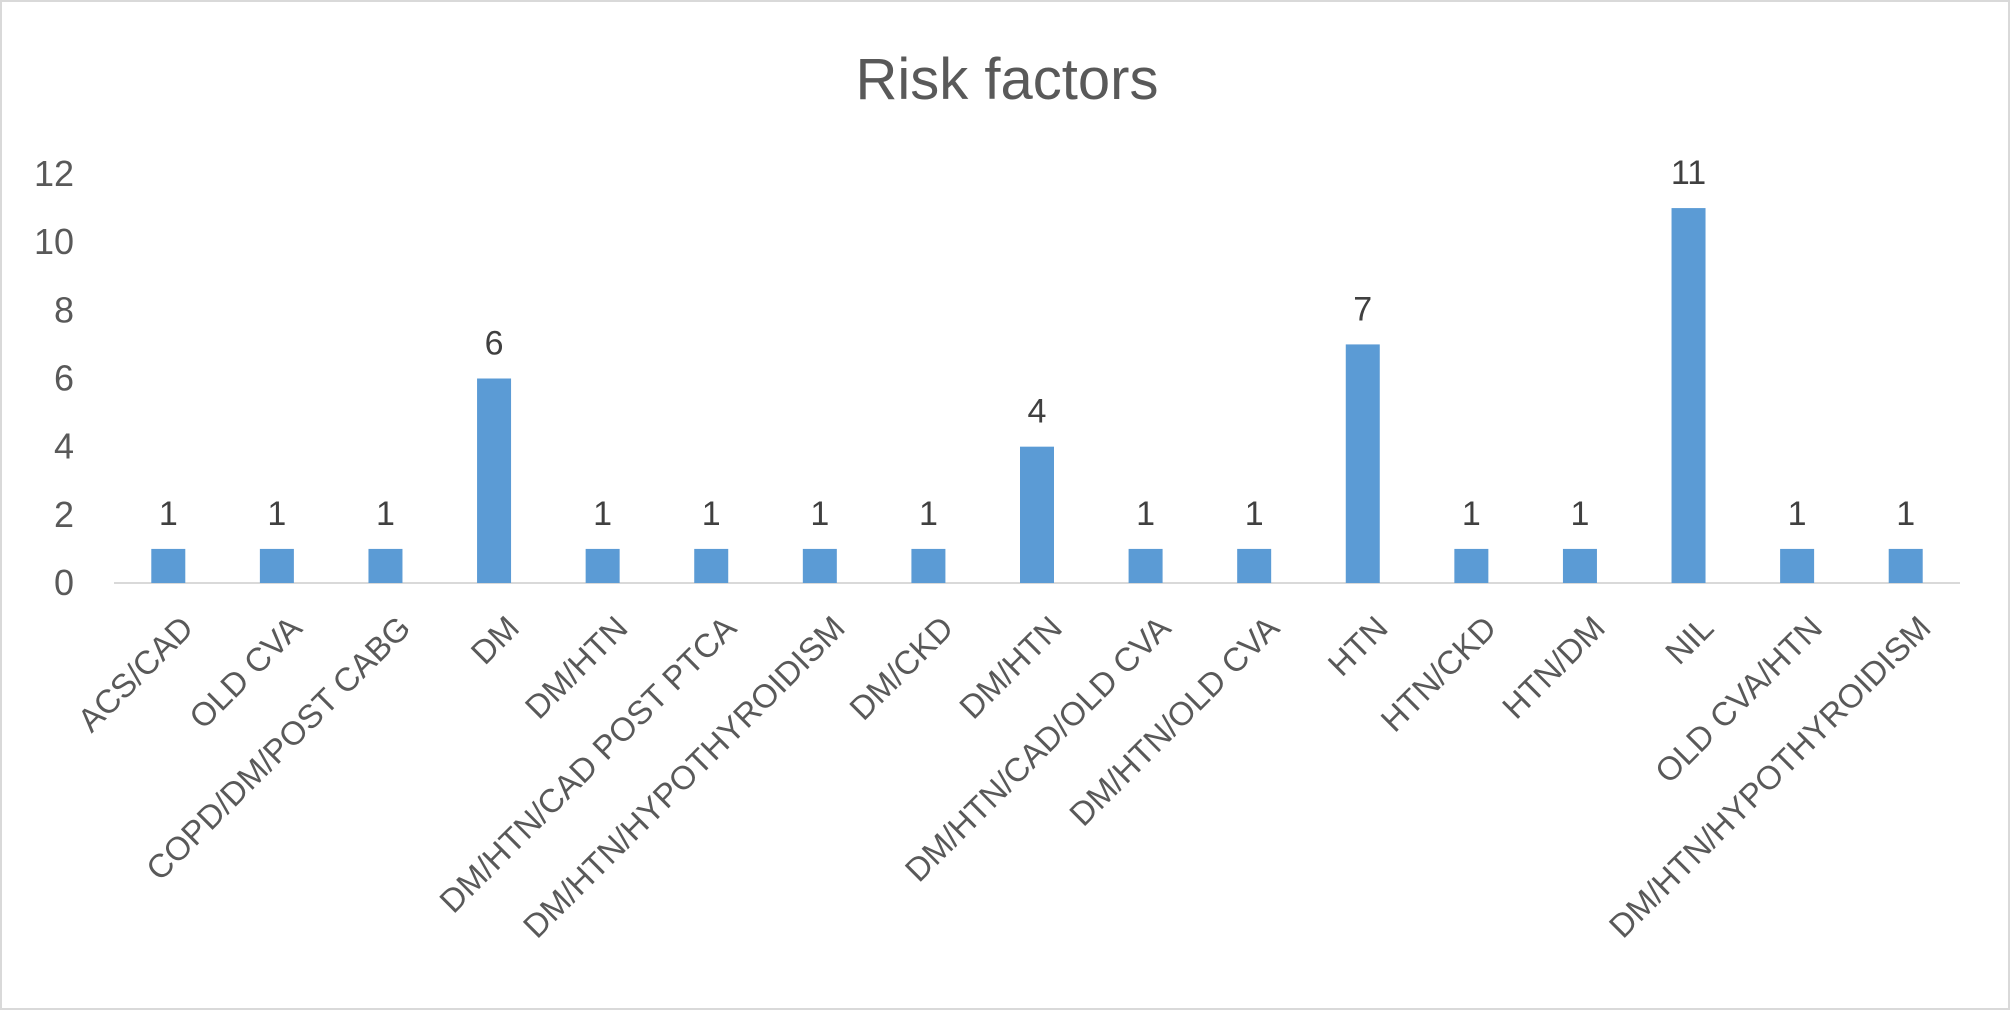  I want to click on y-axis-tick-labels: 0 2 4 6 8 10 12, so click(54, 378).